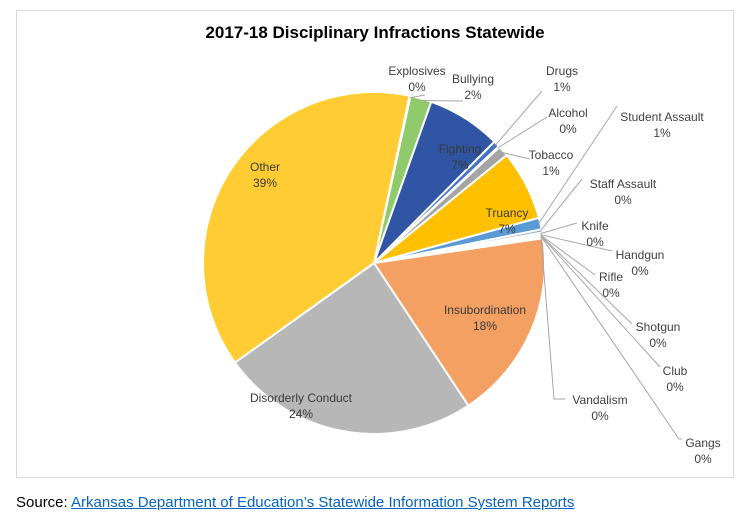  Describe the element at coordinates (658, 327) in the screenshot. I see `slice-label-name: Shotgun` at that location.